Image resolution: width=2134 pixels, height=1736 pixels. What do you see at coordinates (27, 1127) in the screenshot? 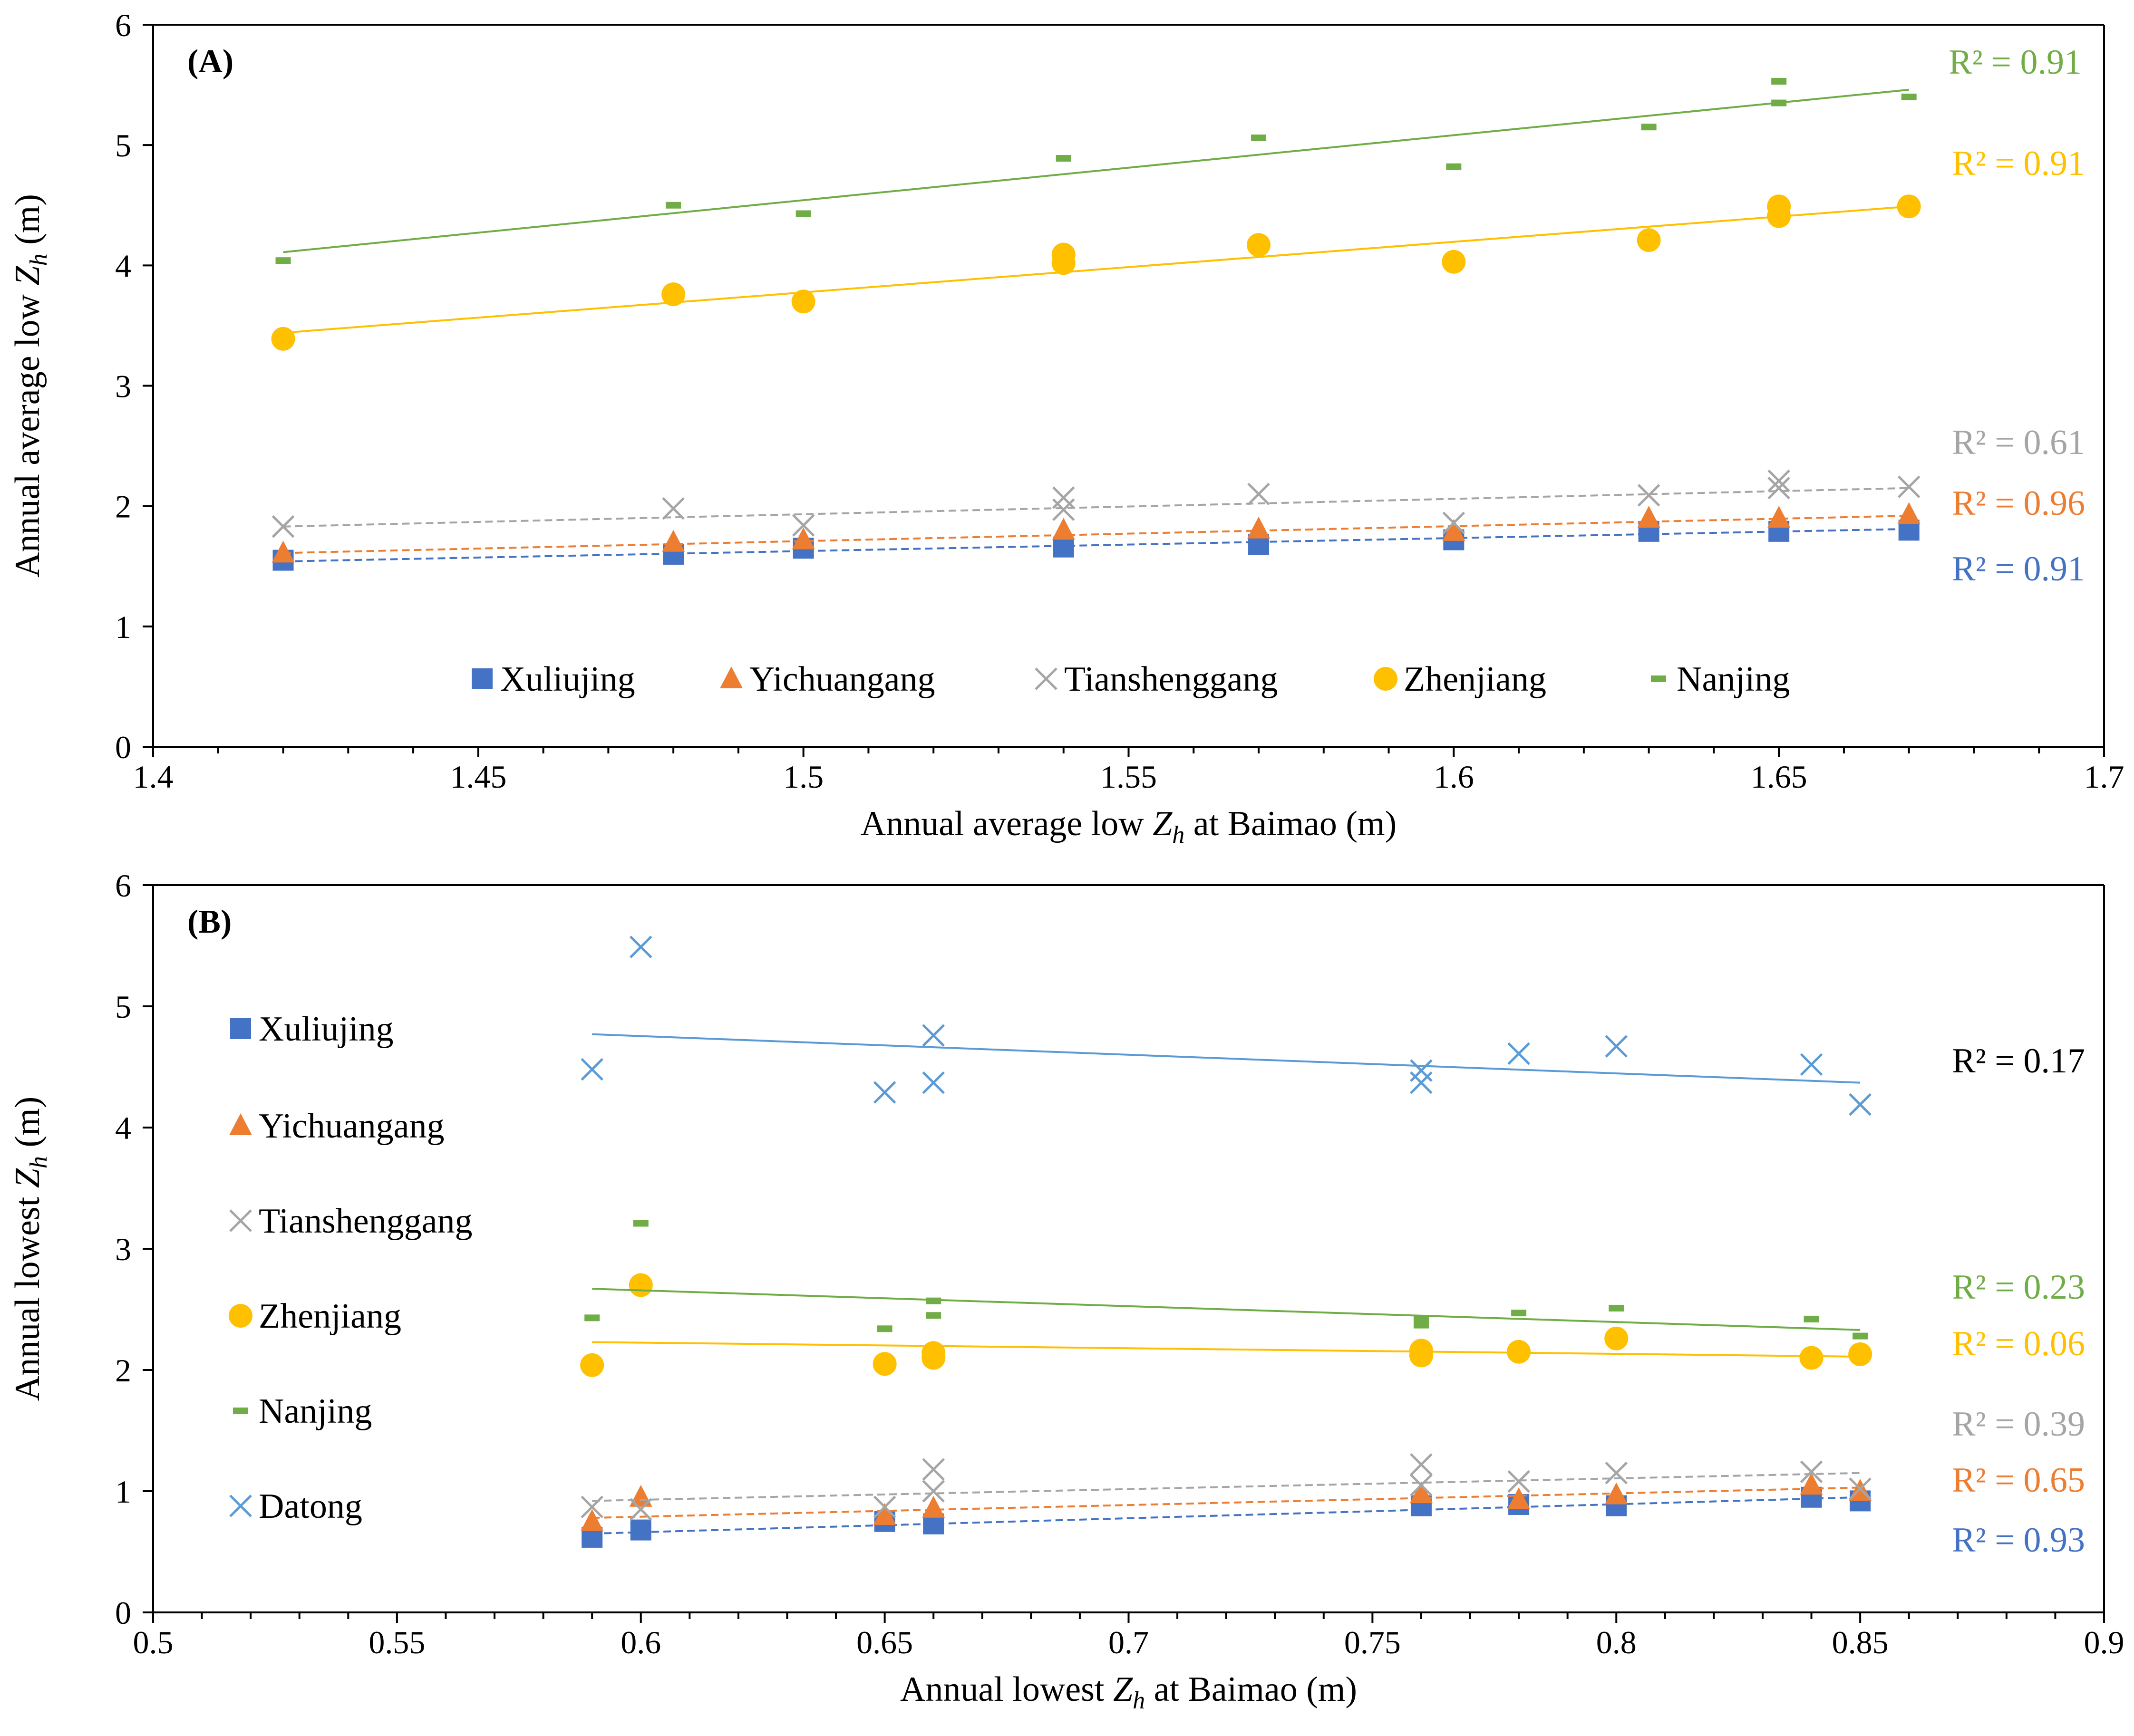
I see `panel-b-y-axis-title-units: (m)` at bounding box center [27, 1127].